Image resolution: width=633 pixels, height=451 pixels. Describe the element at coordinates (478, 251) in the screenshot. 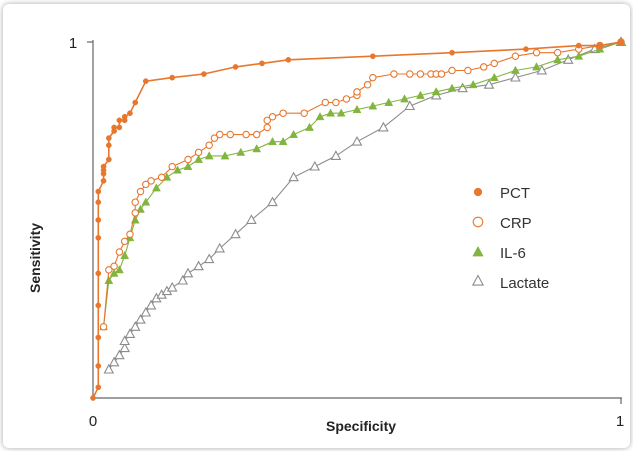

I see `legend-marker-il6` at that location.